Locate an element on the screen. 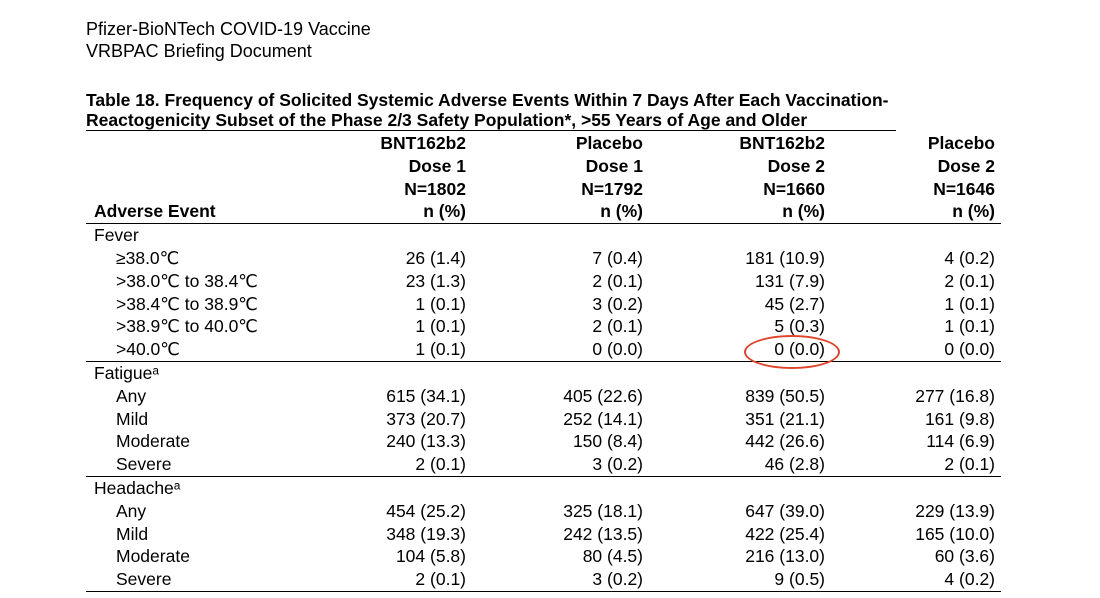 This screenshot has height=598, width=1100. table-cell: 161 (9.8) is located at coordinates (959, 418).